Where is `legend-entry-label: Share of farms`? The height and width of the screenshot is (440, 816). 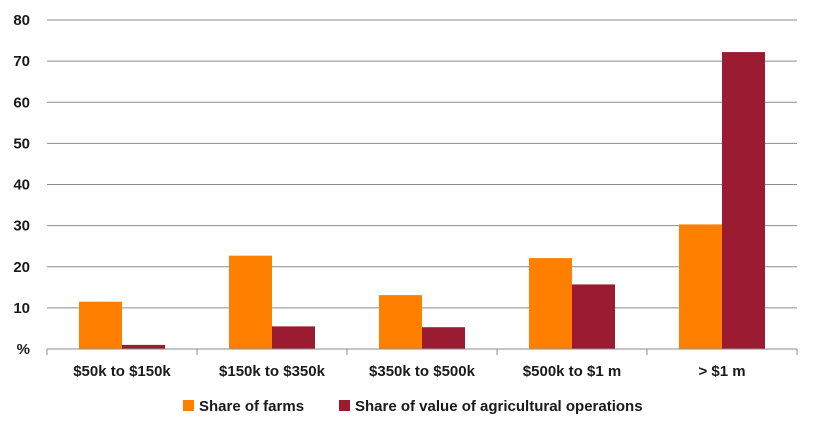 legend-entry-label: Share of farms is located at coordinates (251, 406).